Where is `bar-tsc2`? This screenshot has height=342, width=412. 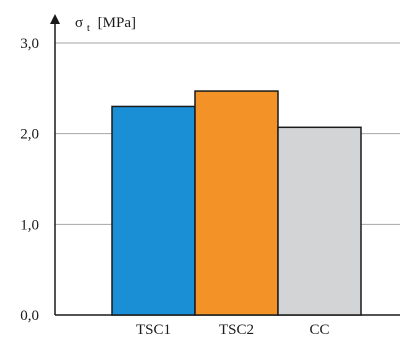 bar-tsc2 is located at coordinates (236, 203).